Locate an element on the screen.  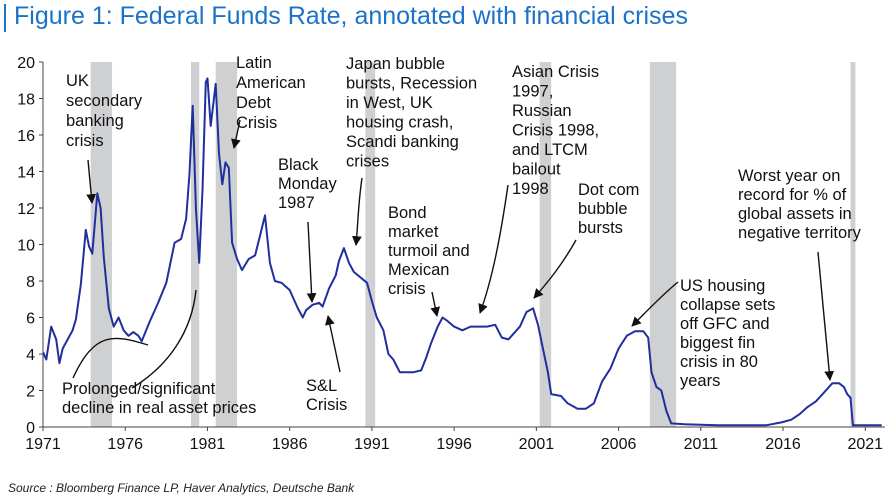
annotation-line: bursts is located at coordinates (600, 228).